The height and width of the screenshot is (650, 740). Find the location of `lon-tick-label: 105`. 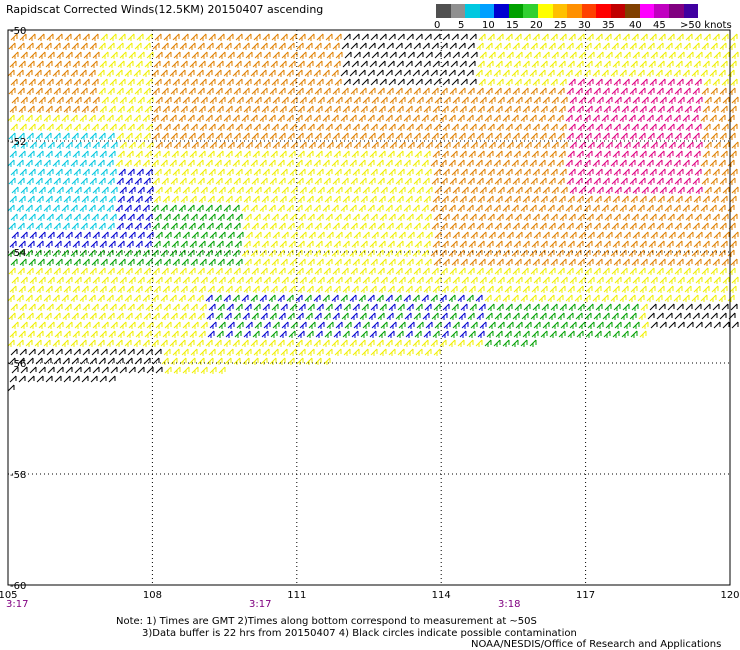

lon-tick-label: 105 is located at coordinates (9, 595).